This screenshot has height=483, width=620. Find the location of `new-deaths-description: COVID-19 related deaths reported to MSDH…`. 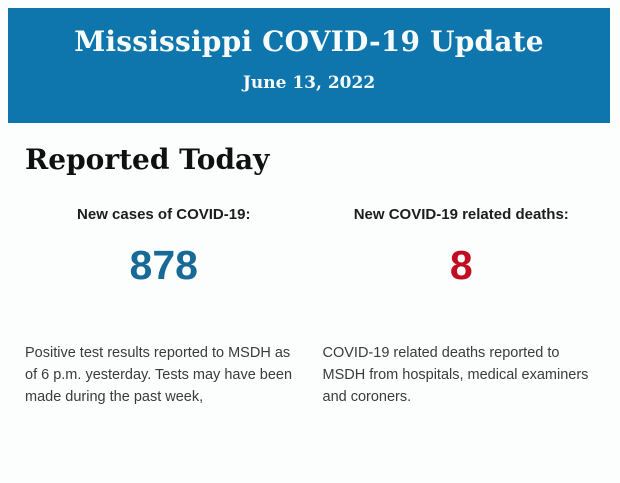

new-deaths-description: COVID-19 related deaths reported to MSDH… is located at coordinates (455, 375).